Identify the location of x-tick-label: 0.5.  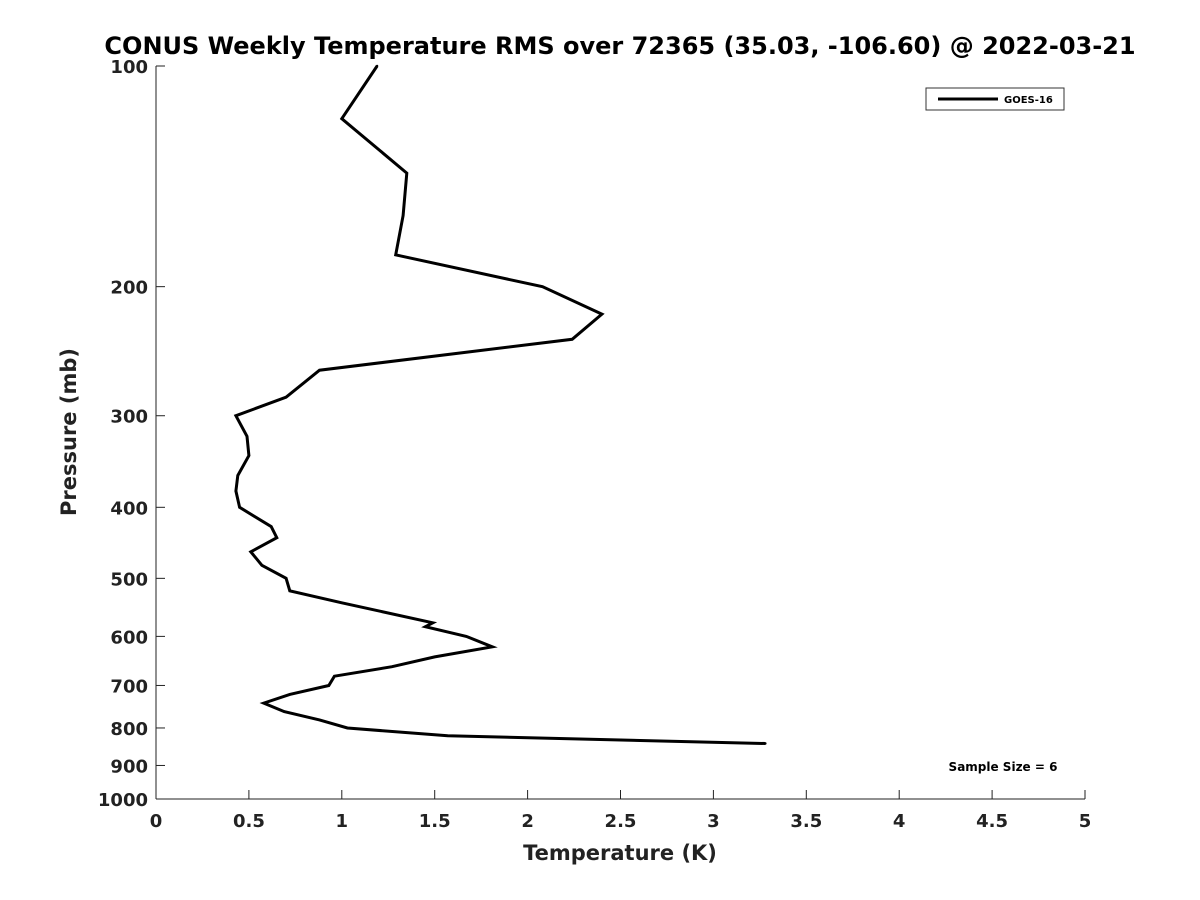
(249, 821).